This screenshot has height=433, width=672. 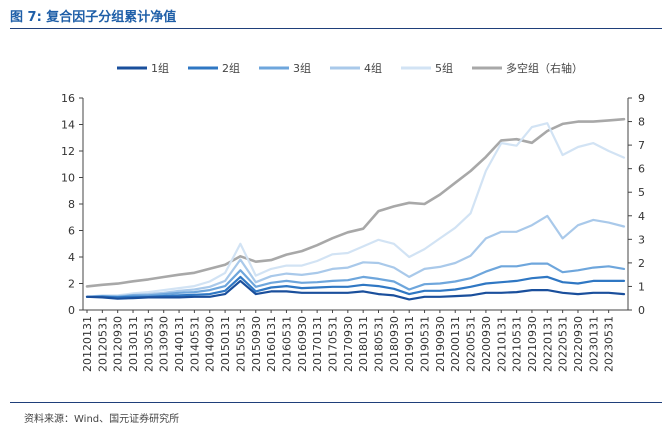 I want to click on legend-label: 1组, so click(x=160, y=68).